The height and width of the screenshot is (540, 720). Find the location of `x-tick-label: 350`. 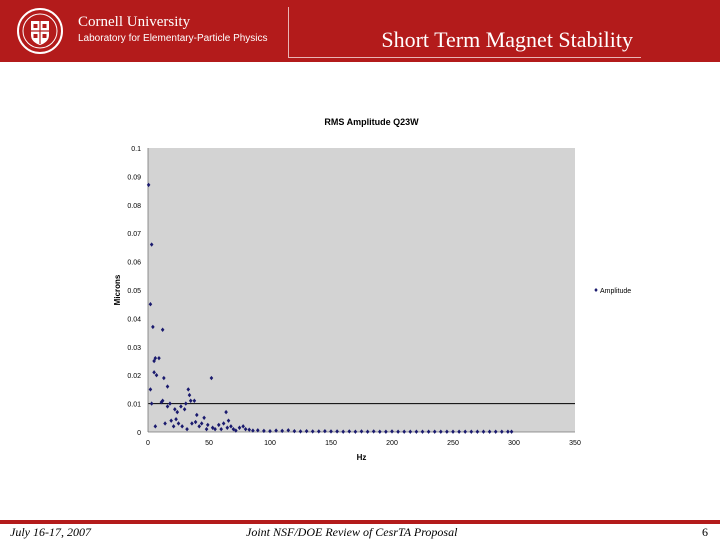

x-tick-label: 350 is located at coordinates (575, 443).